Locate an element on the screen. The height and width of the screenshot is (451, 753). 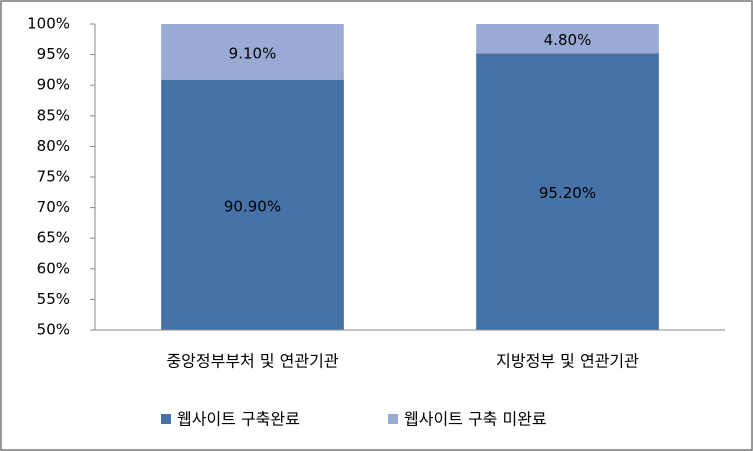
y-tick-label: 50% is located at coordinates (53, 330).